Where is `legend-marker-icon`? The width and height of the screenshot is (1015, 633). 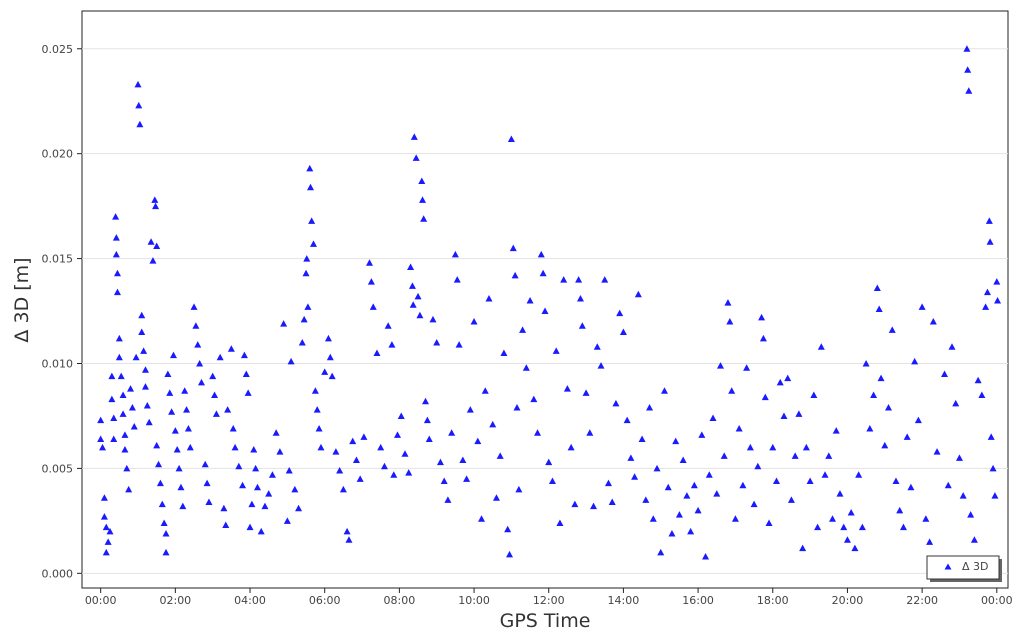
legend-marker-icon is located at coordinates (948, 566).